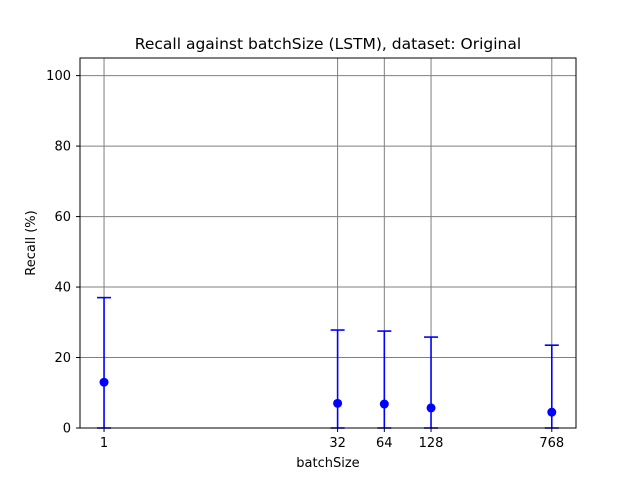 The height and width of the screenshot is (480, 640). What do you see at coordinates (62, 358) in the screenshot?
I see `y-tick-label: 20` at bounding box center [62, 358].